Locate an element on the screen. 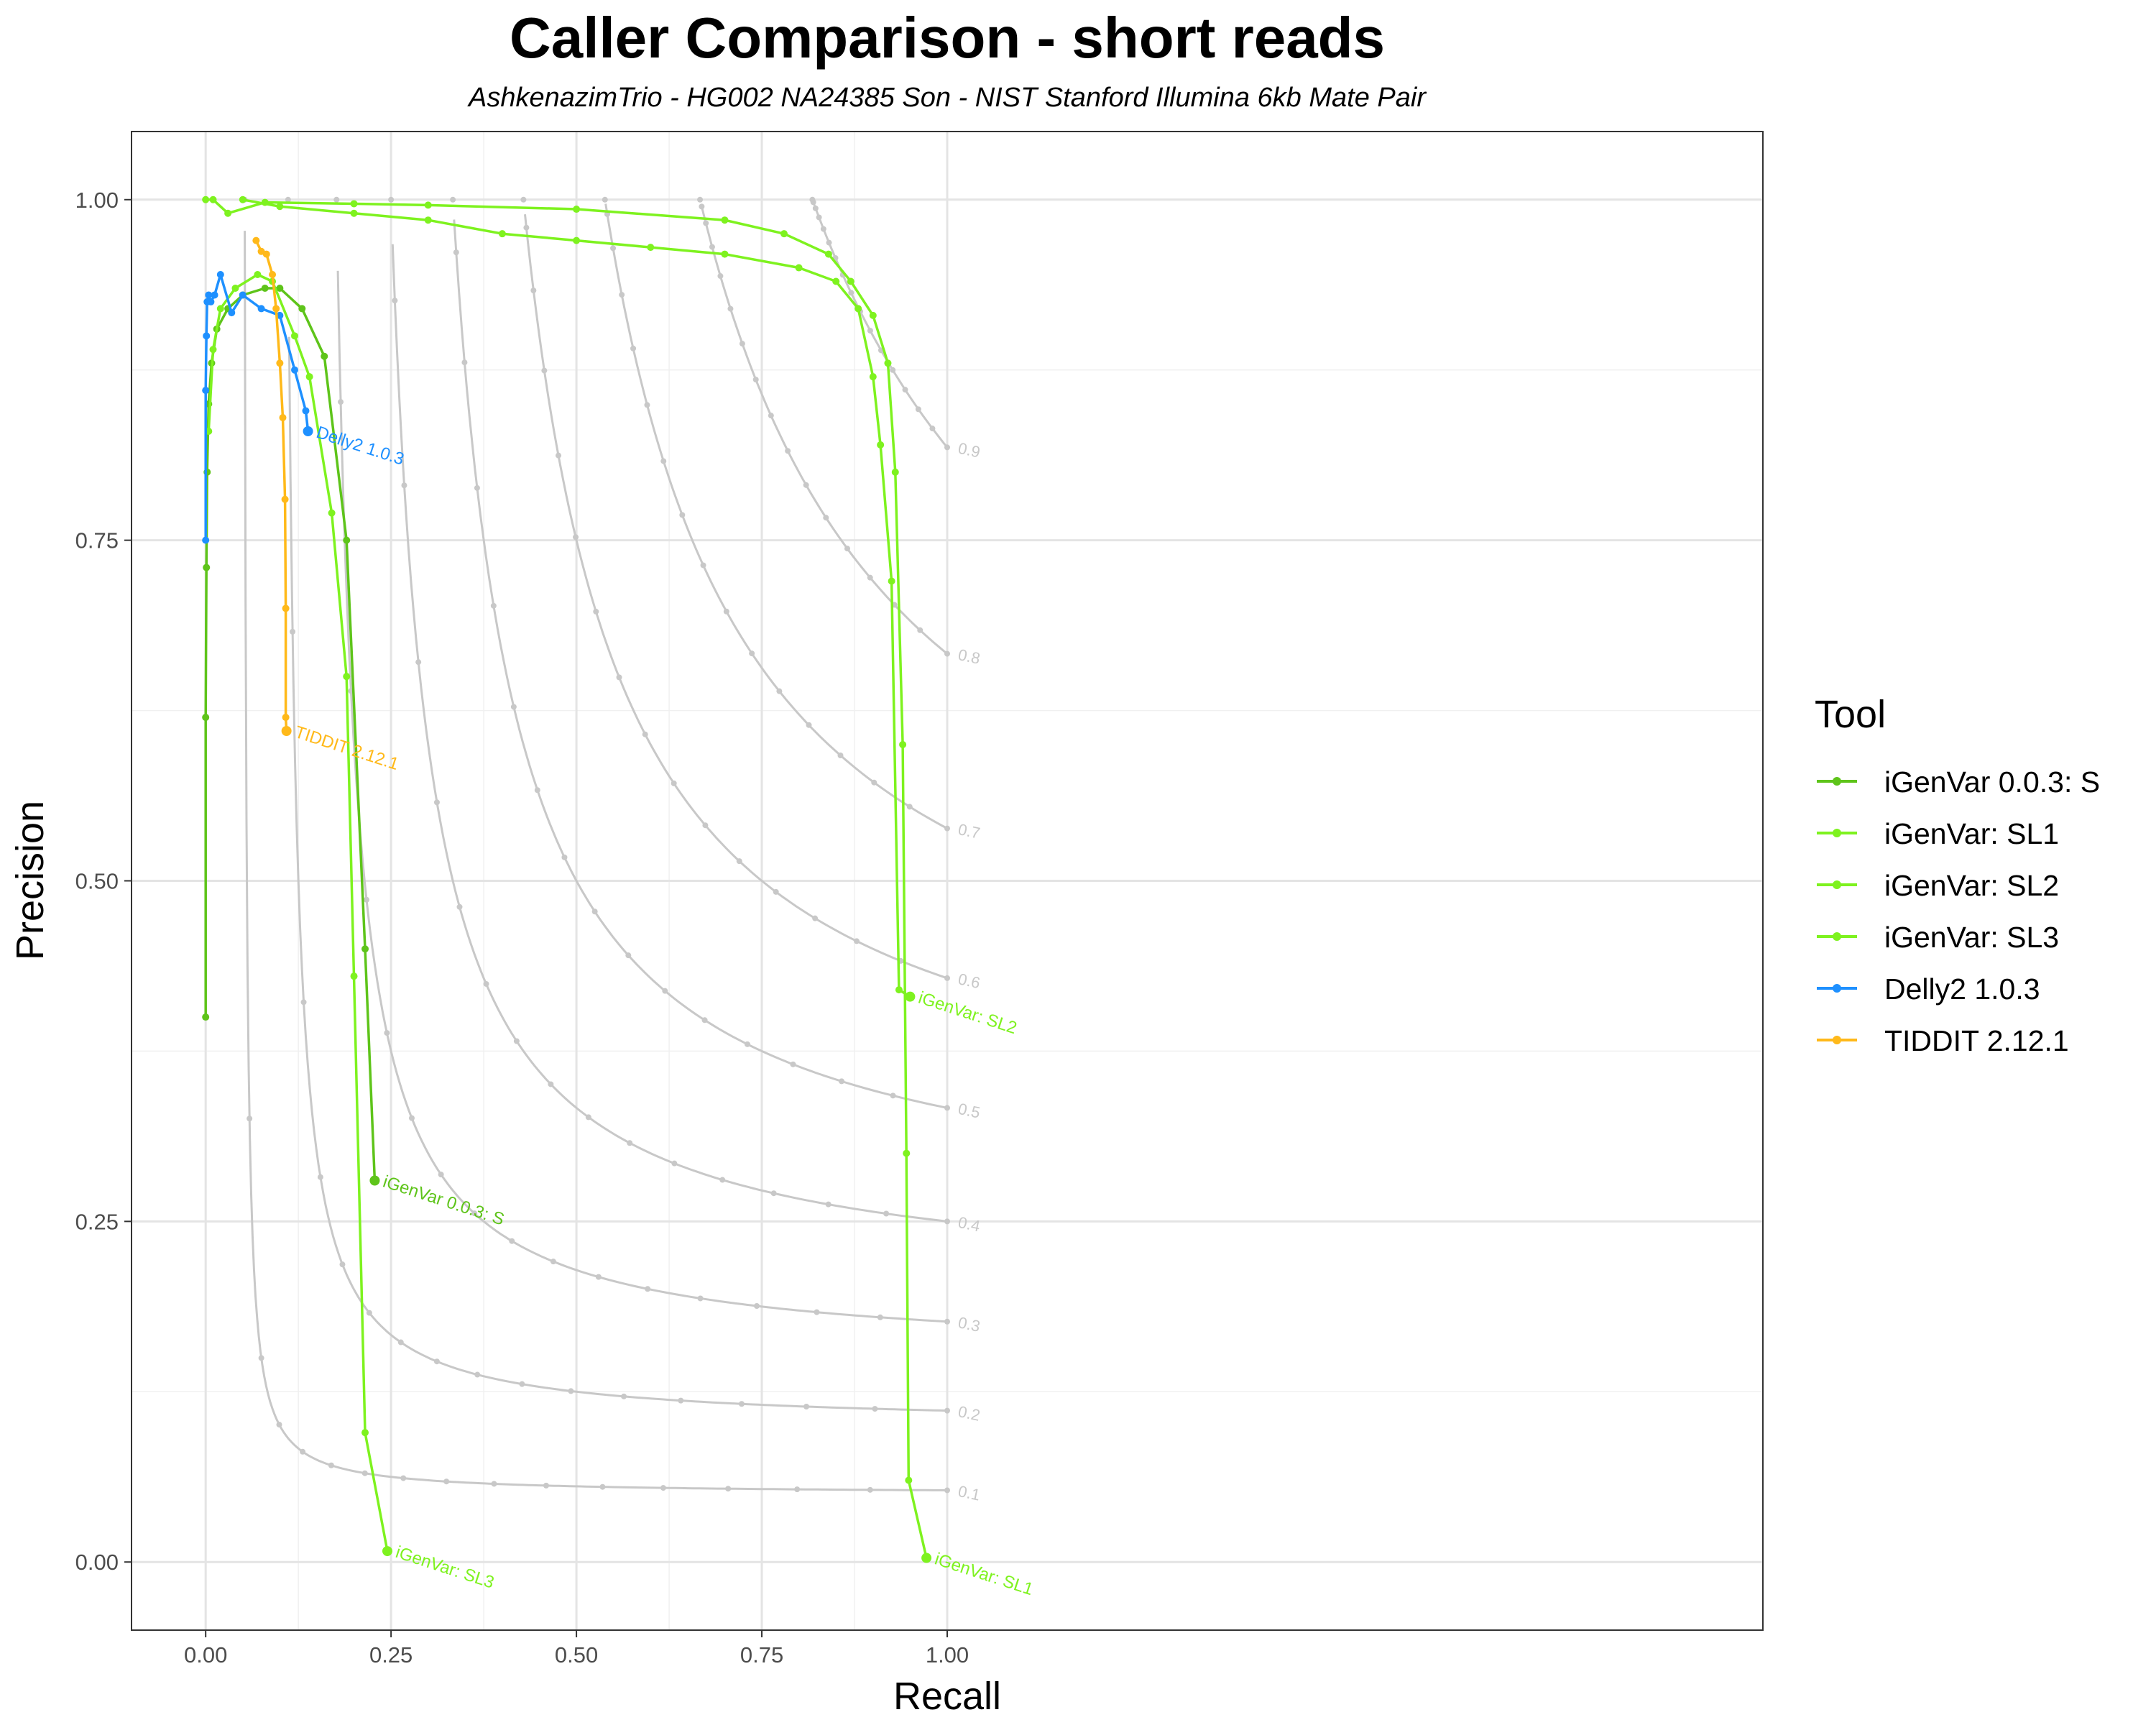 This screenshot has width=2156, height=1725. x-tick-label: 1.00 is located at coordinates (947, 1655).